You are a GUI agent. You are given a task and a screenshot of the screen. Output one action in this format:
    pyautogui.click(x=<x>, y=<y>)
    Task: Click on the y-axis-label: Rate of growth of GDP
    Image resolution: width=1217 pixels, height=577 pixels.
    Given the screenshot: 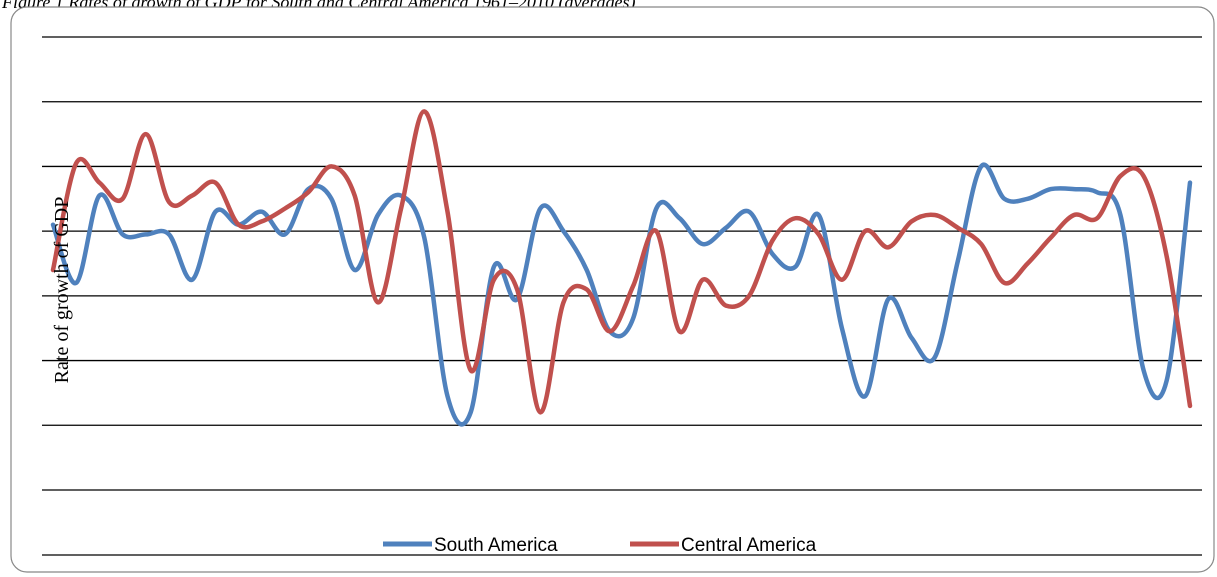 What is the action you would take?
    pyautogui.click(x=62, y=290)
    